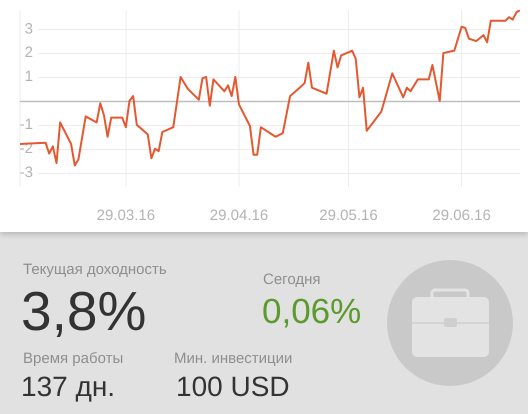 The width and height of the screenshot is (528, 414). I want to click on text: Время работы, so click(73, 358).